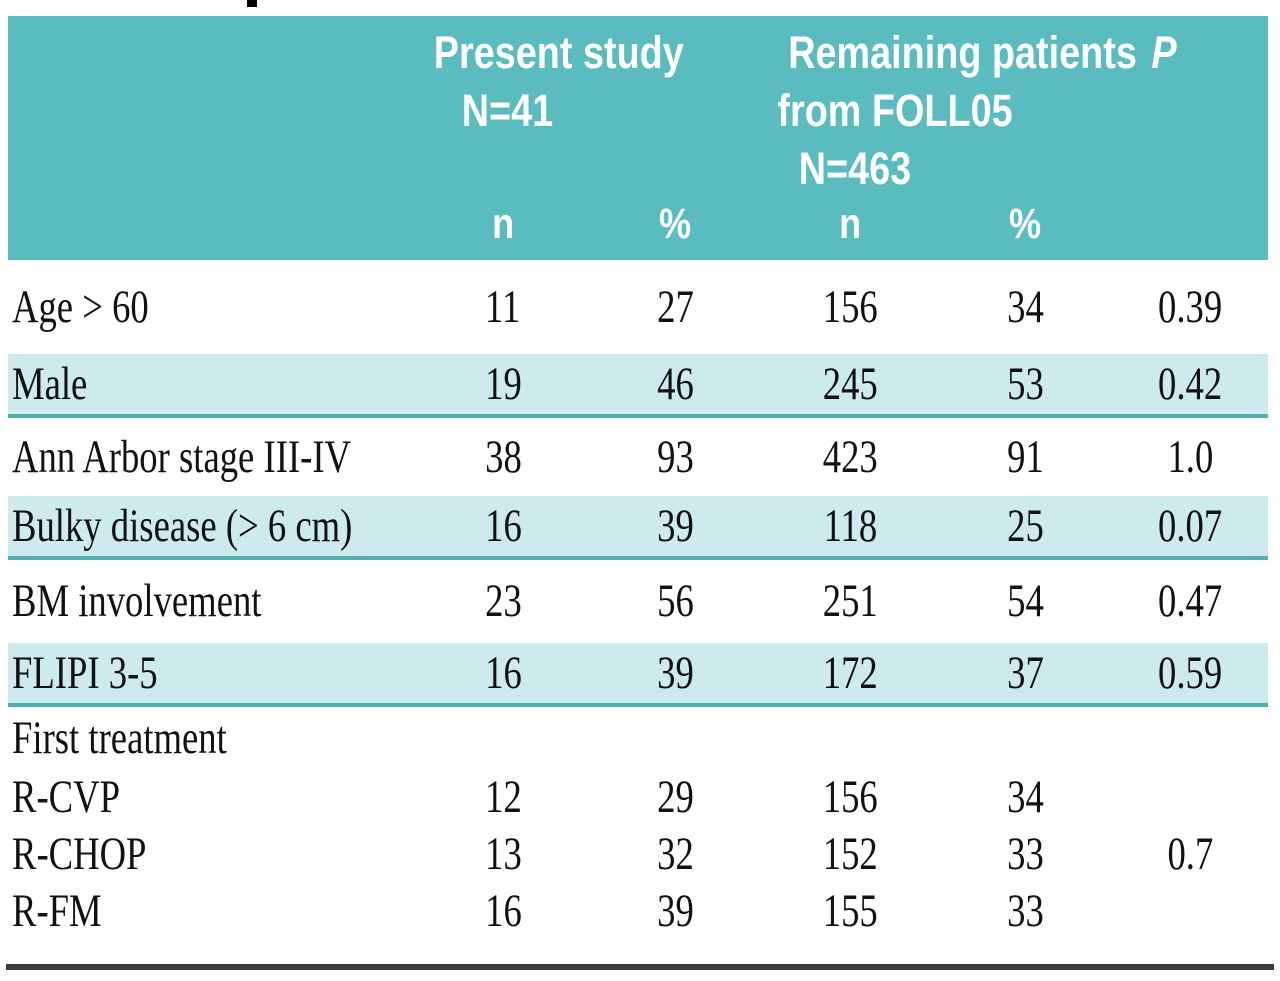  I want to click on value-cell: 56, so click(675, 601).